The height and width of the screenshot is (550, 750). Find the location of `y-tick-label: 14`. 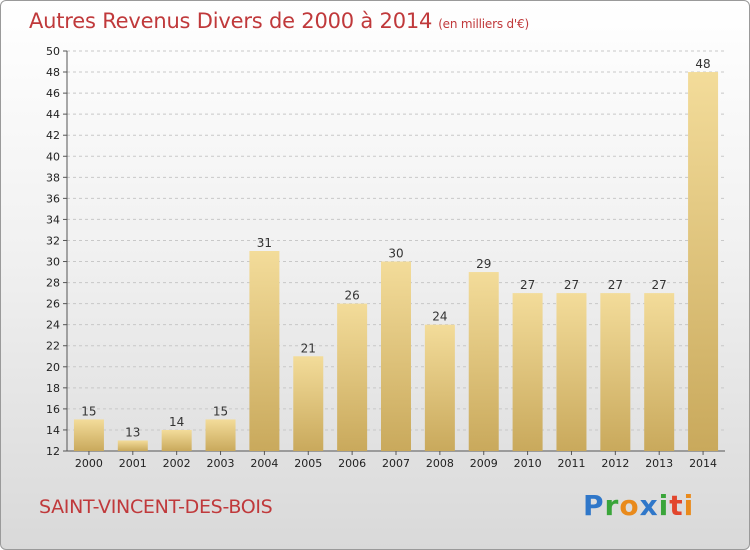

y-tick-label: 14 is located at coordinates (53, 430).